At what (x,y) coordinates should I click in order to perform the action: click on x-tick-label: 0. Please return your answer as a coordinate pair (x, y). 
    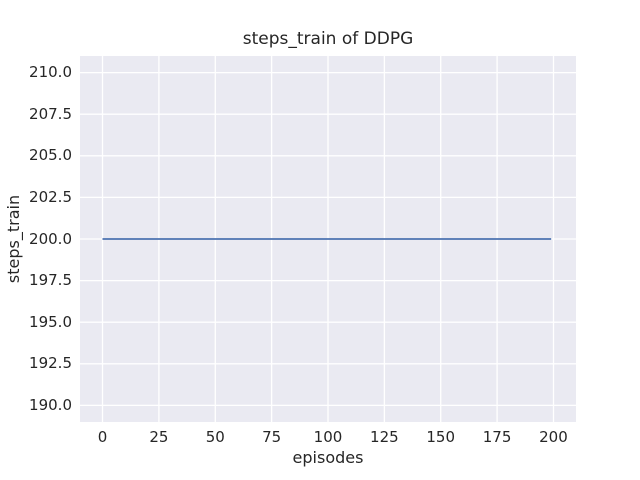
    Looking at the image, I should click on (102, 437).